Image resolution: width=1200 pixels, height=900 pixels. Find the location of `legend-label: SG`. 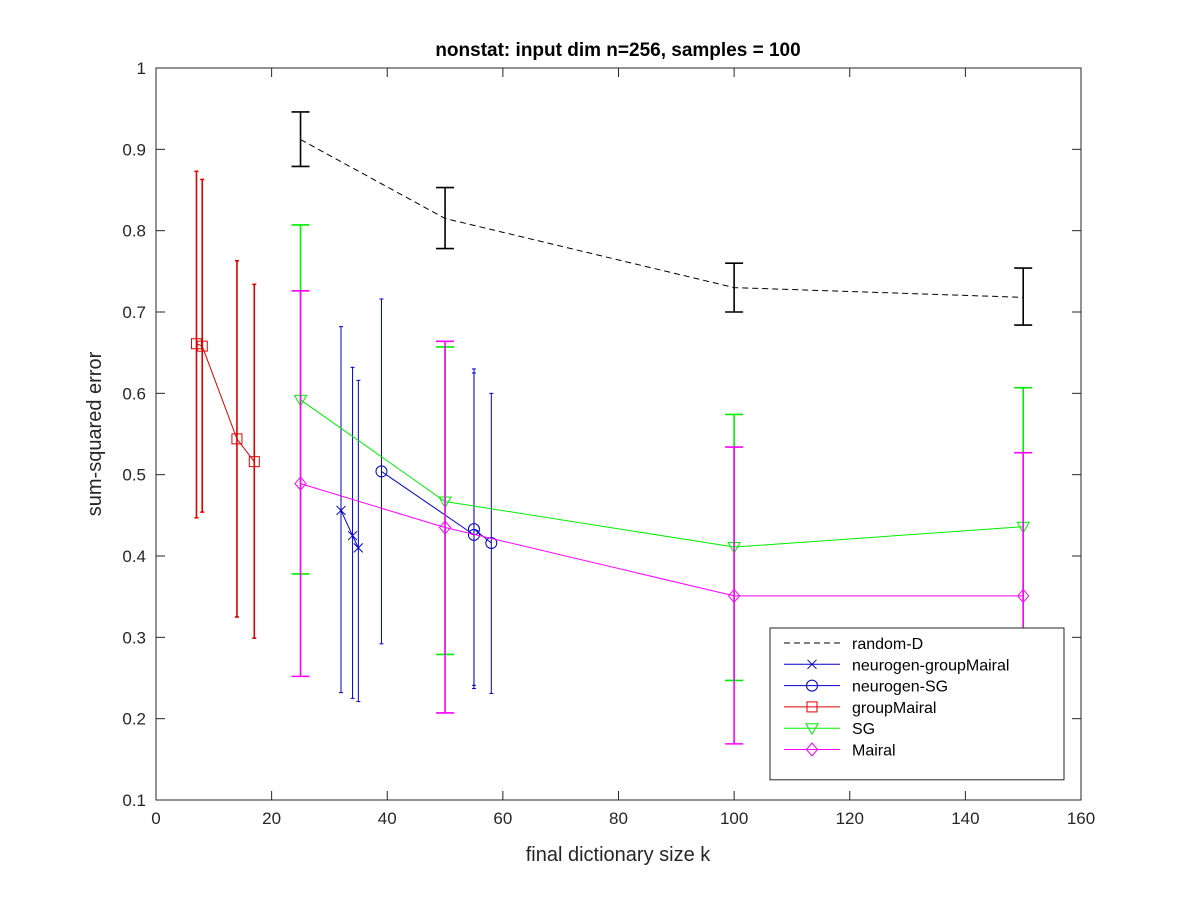

legend-label: SG is located at coordinates (863, 729).